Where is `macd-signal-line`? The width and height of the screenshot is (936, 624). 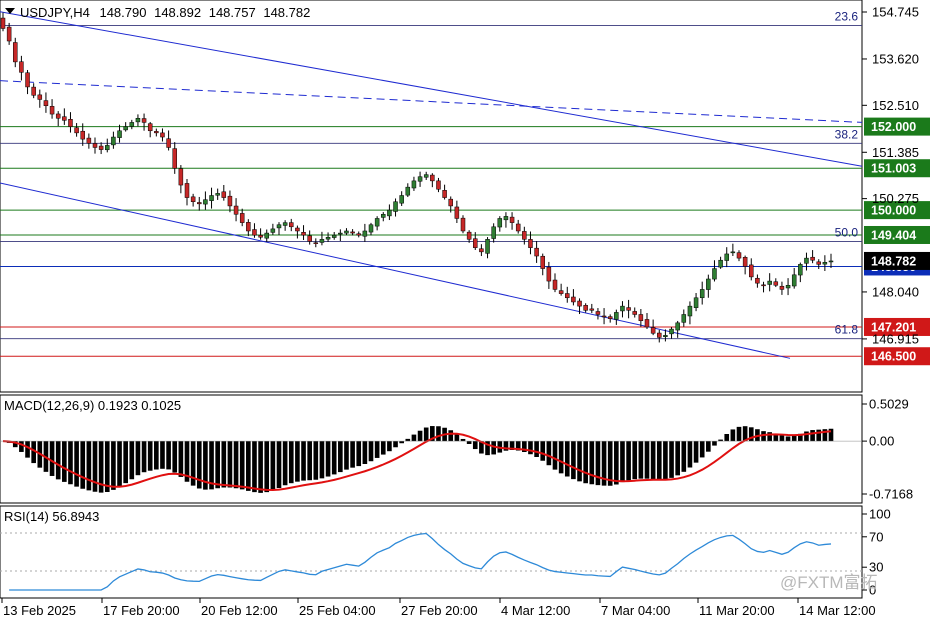
macd-signal-line is located at coordinates (417, 461).